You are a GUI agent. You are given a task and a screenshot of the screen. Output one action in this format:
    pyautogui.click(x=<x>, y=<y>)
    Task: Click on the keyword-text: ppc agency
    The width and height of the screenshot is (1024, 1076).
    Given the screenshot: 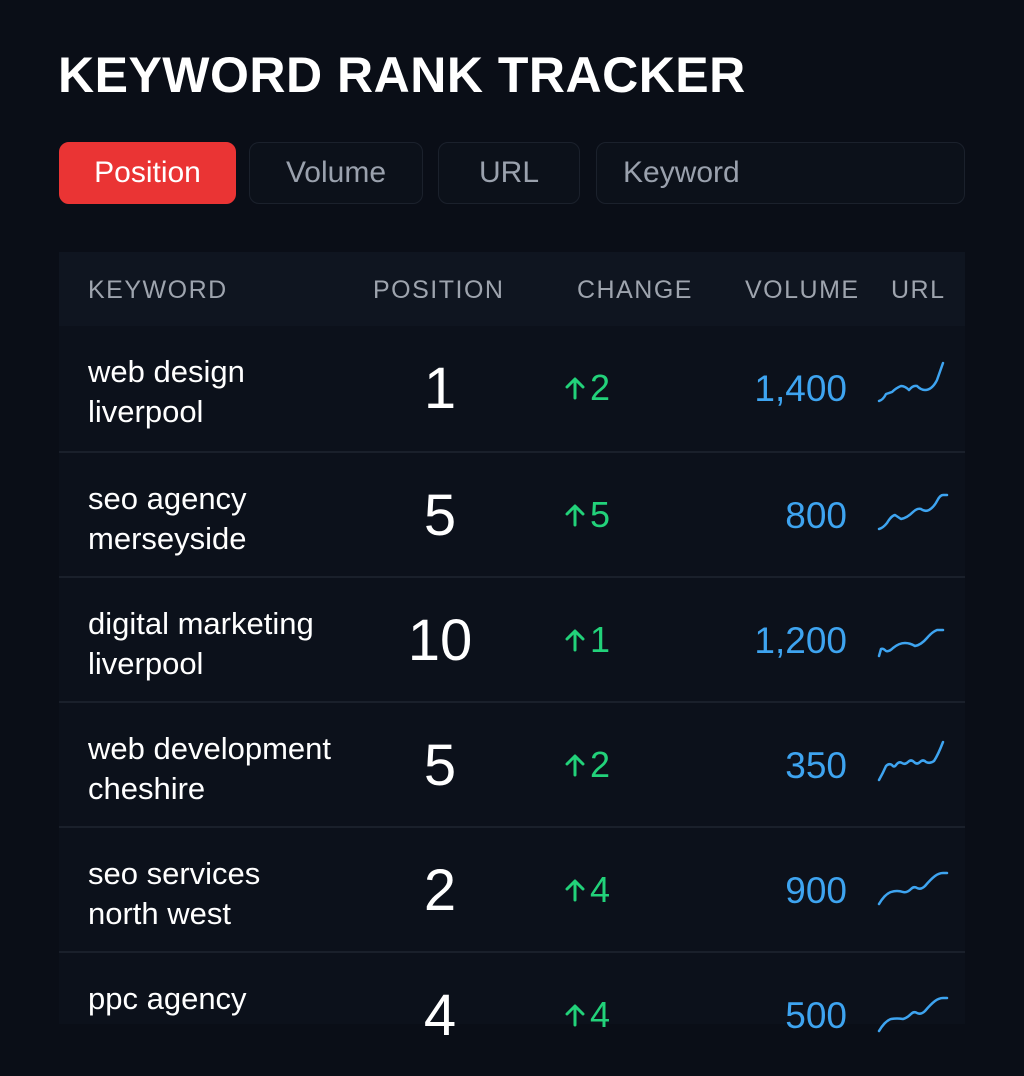 What is the action you would take?
    pyautogui.click(x=167, y=998)
    